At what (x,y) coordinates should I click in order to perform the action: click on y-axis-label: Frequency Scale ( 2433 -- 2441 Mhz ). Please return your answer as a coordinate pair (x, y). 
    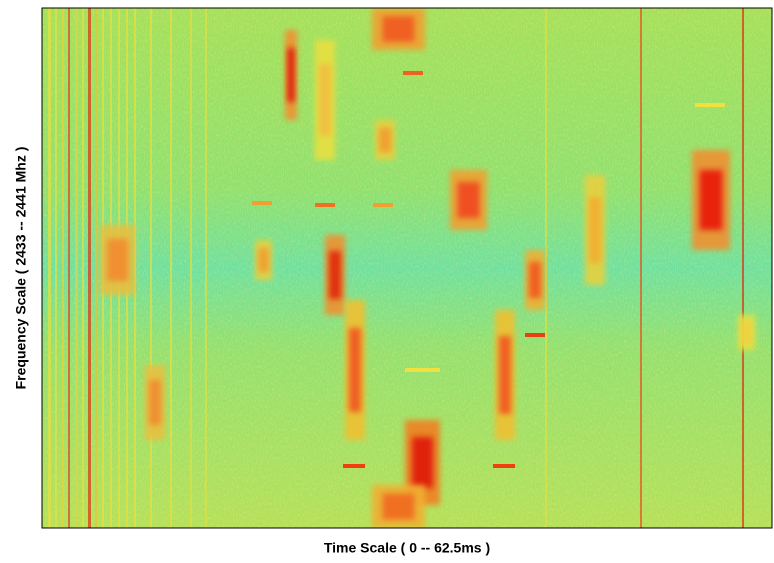
    Looking at the image, I should click on (21, 268).